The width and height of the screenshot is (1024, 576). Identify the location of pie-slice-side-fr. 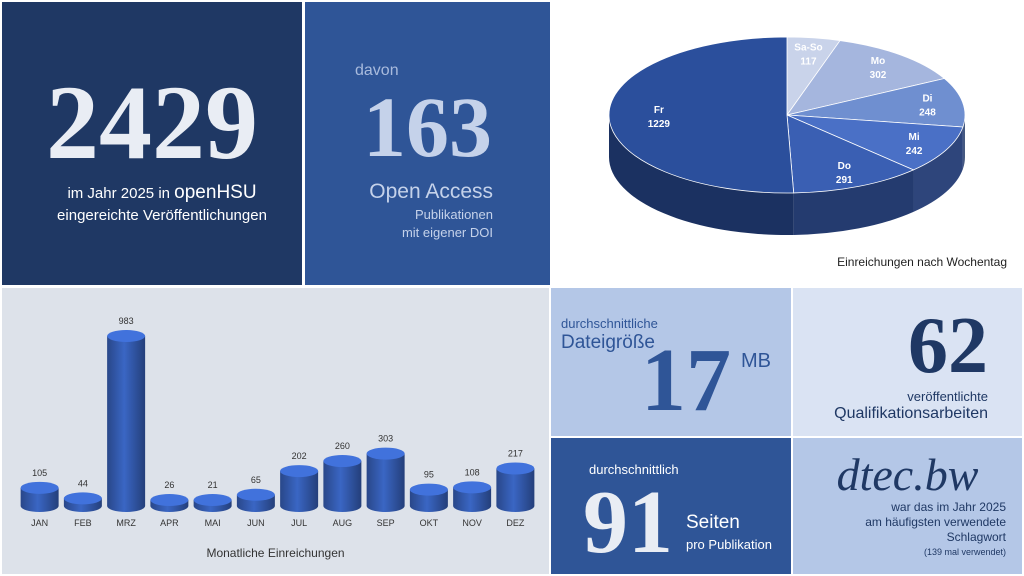
(701, 175).